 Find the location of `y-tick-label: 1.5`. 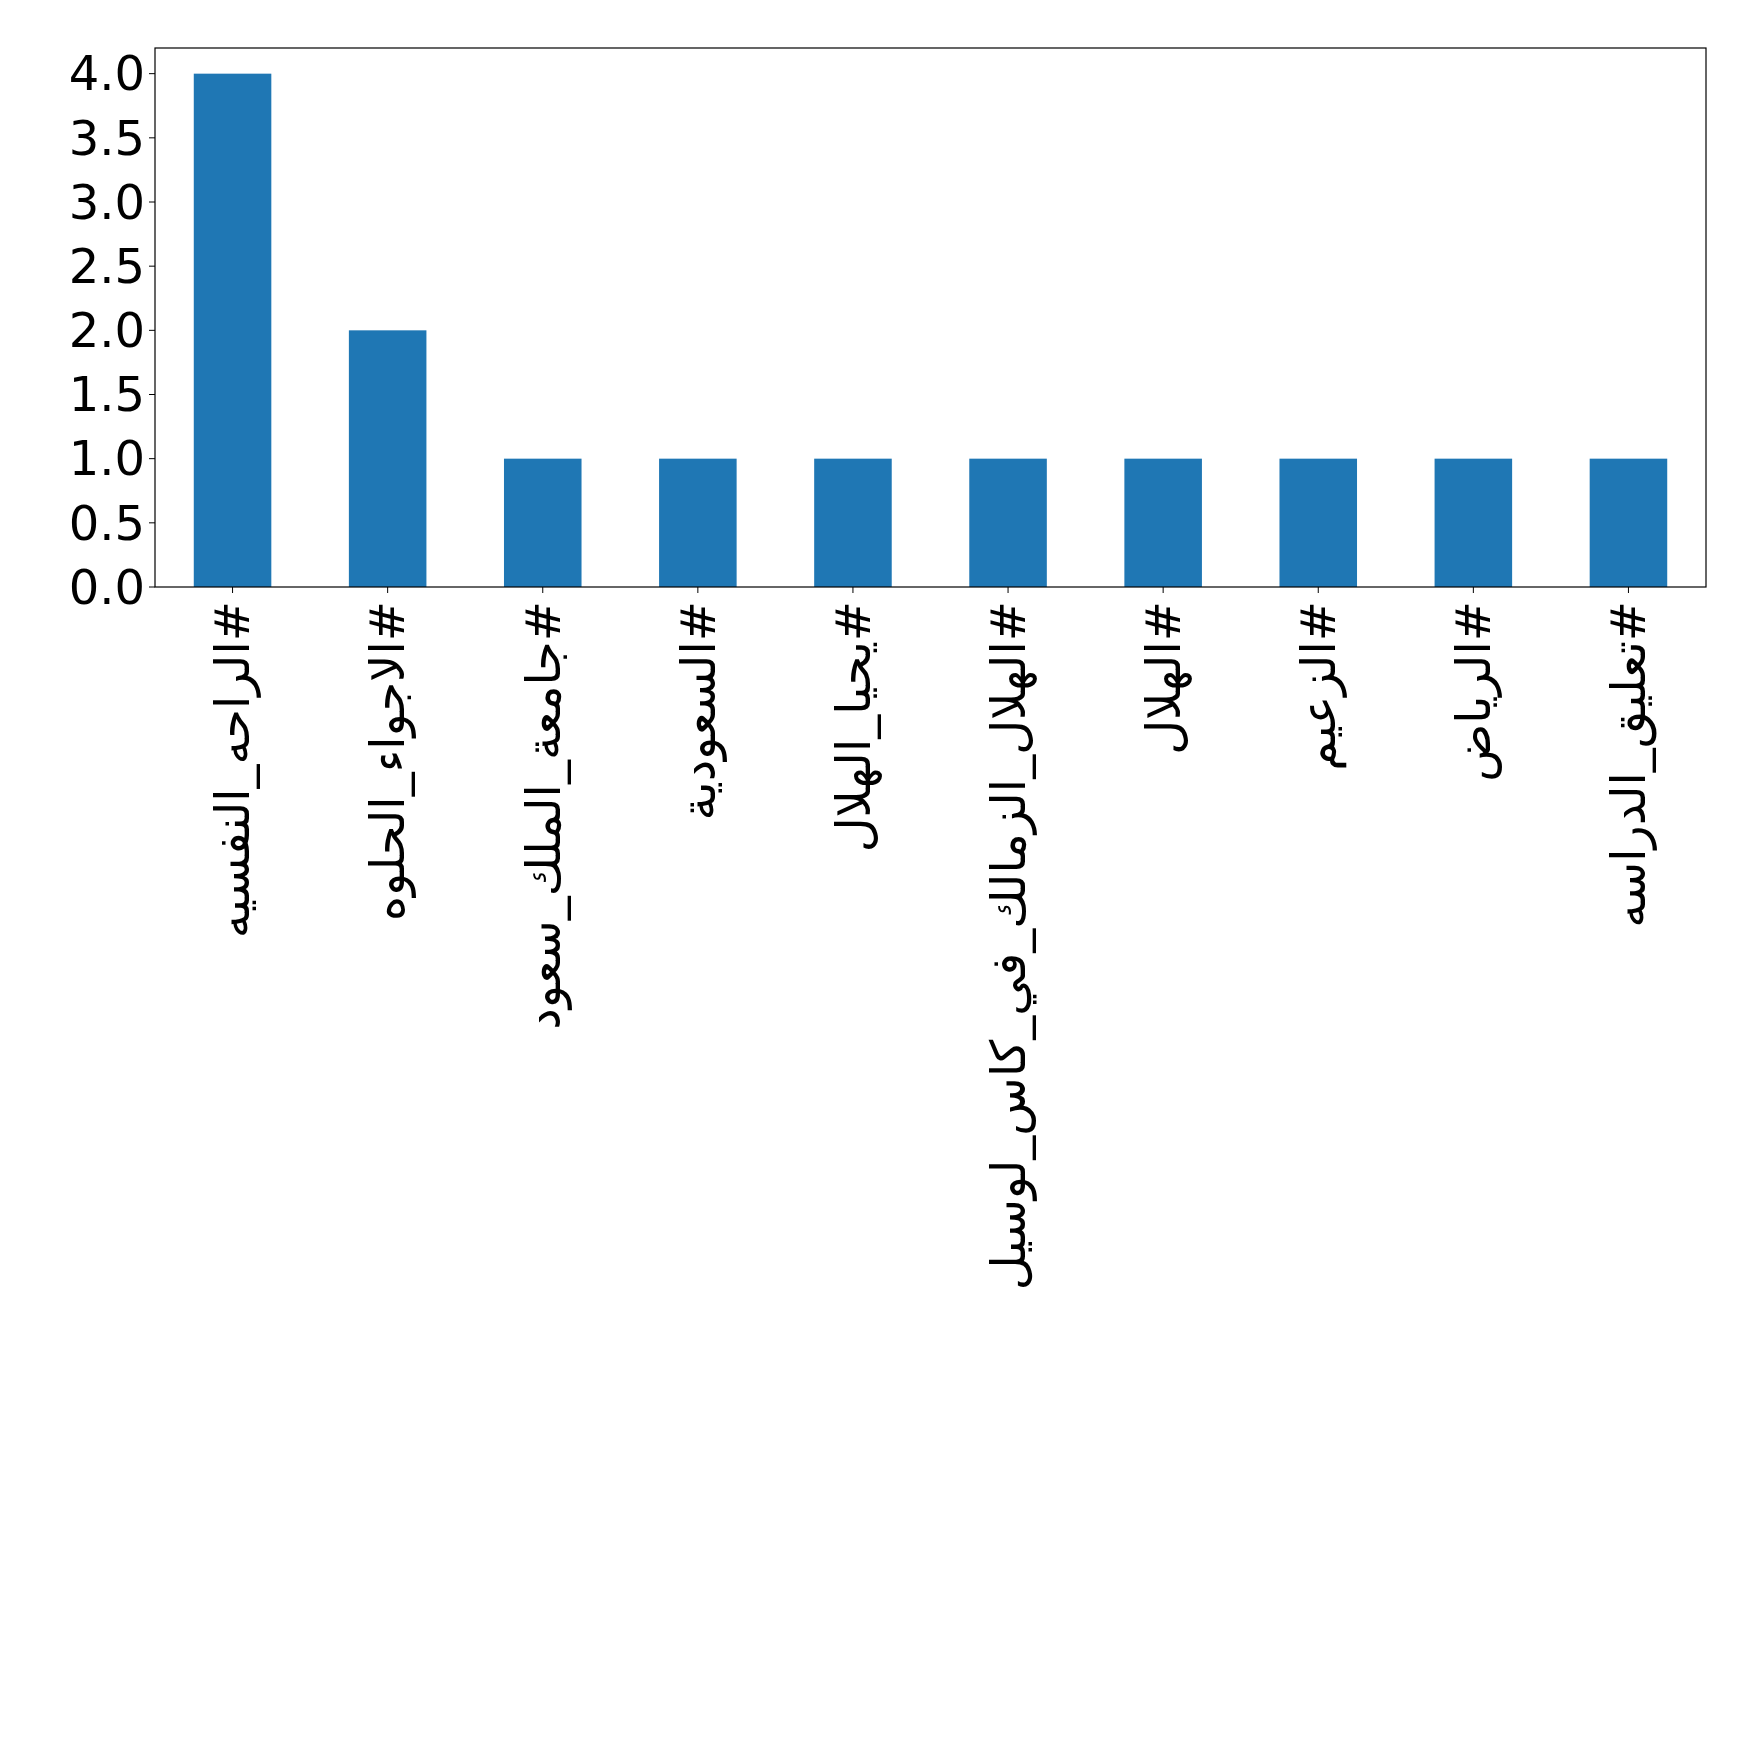

y-tick-label: 1.5 is located at coordinates (106, 394).